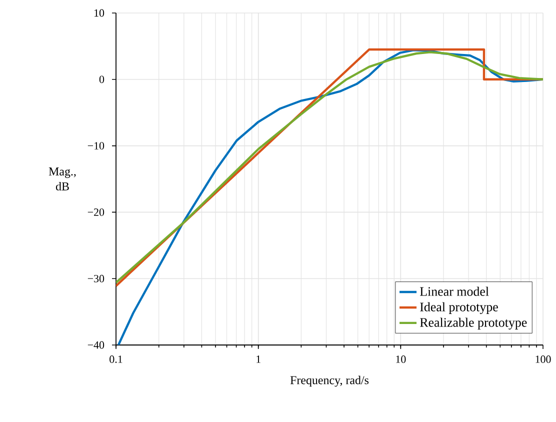  What do you see at coordinates (543, 359) in the screenshot?
I see `x-tick-label: 100` at bounding box center [543, 359].